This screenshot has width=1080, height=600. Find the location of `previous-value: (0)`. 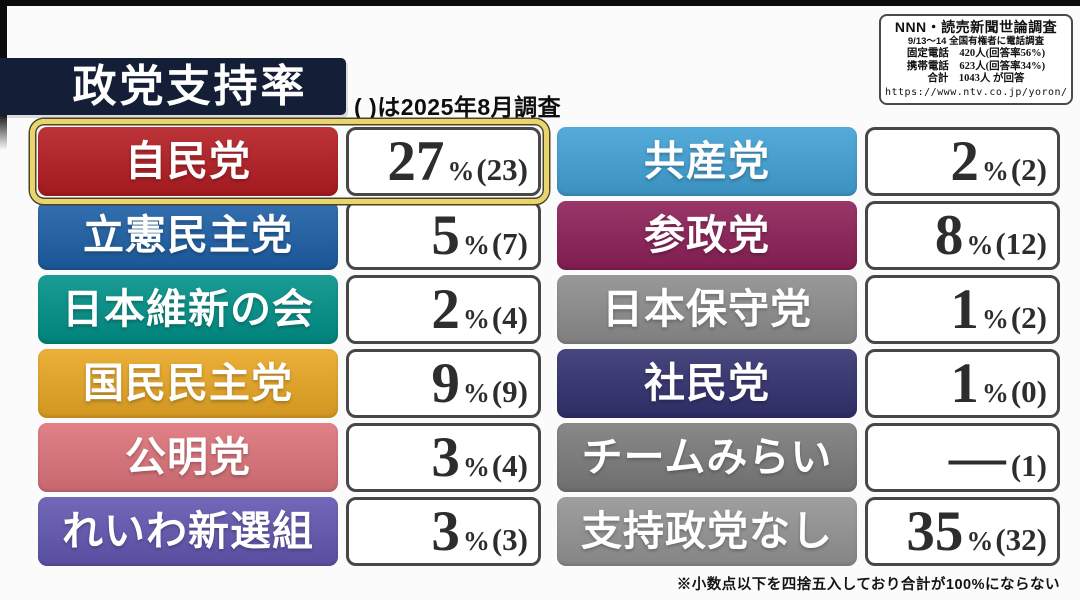

previous-value: (0) is located at coordinates (1028, 391).